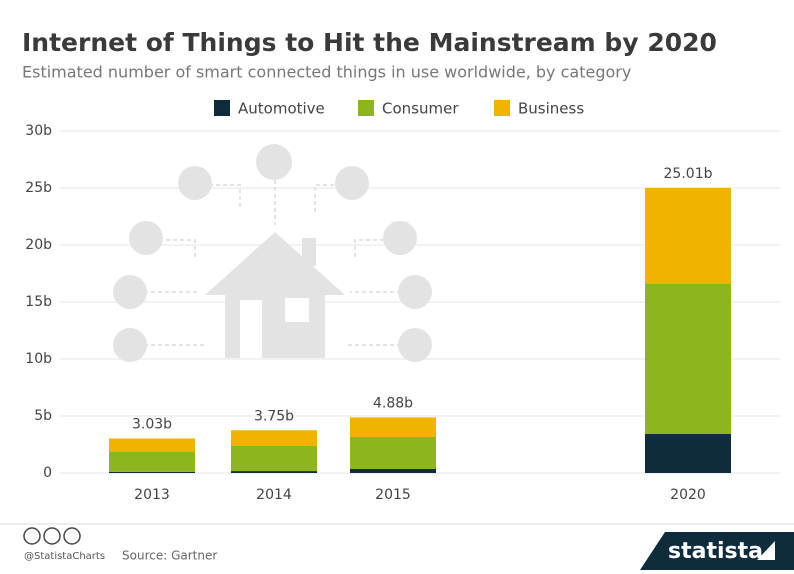 Image resolution: width=794 pixels, height=574 pixels. Describe the element at coordinates (64, 556) in the screenshot. I see `credit: @StatistaCharts` at that location.